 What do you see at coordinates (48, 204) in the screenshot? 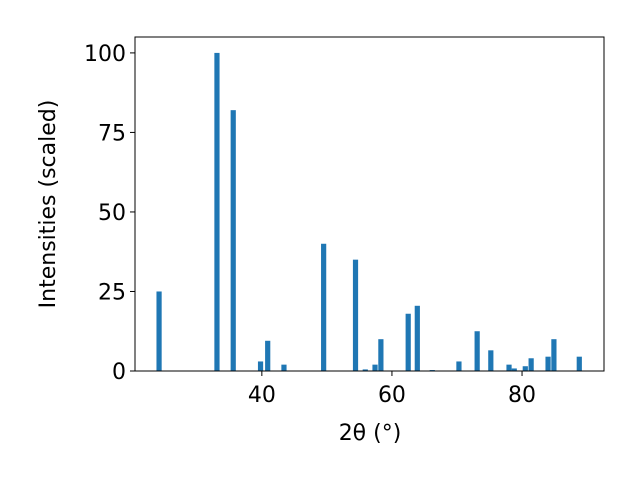
I see `y-axis-label: Intensities (scaled)` at bounding box center [48, 204].